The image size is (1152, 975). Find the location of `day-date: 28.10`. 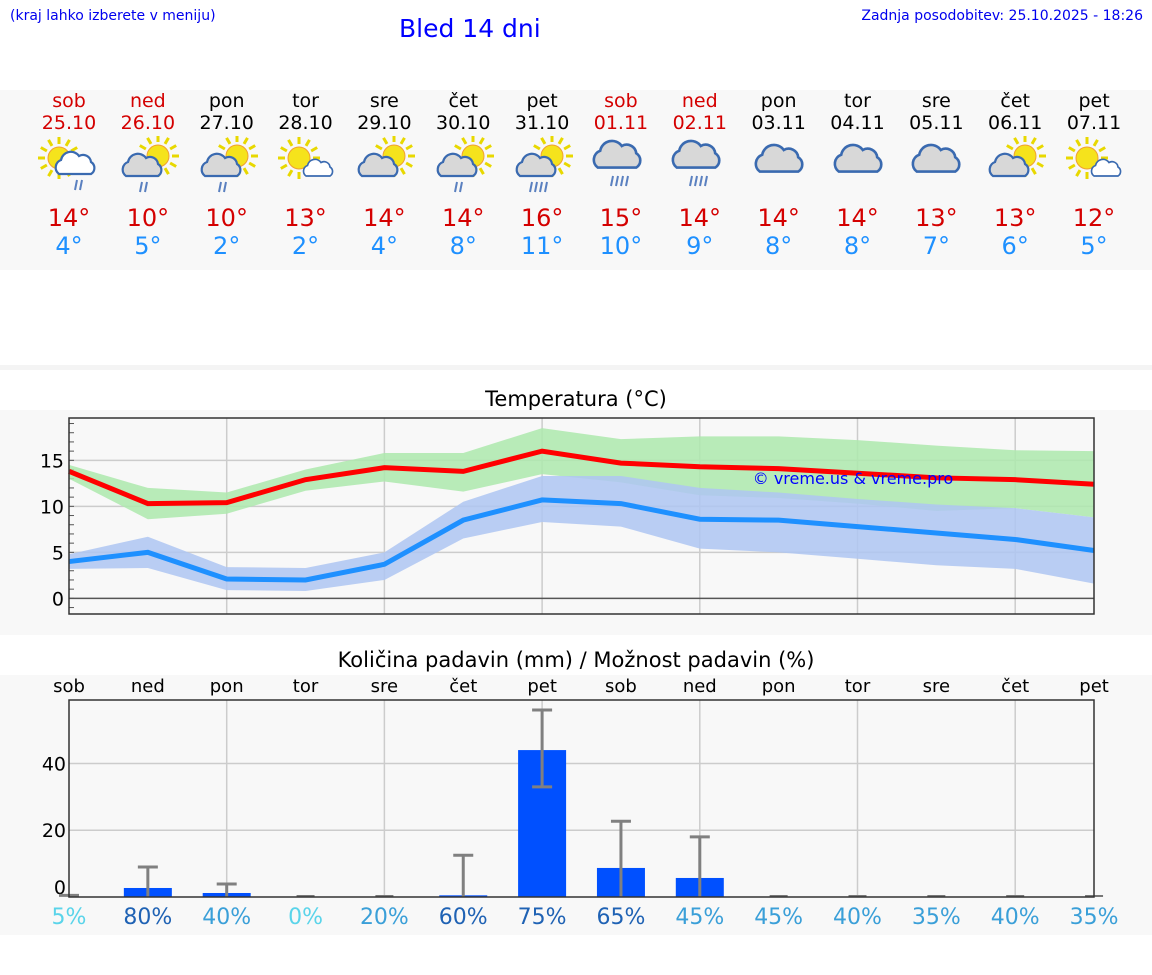

day-date: 28.10 is located at coordinates (305, 123).